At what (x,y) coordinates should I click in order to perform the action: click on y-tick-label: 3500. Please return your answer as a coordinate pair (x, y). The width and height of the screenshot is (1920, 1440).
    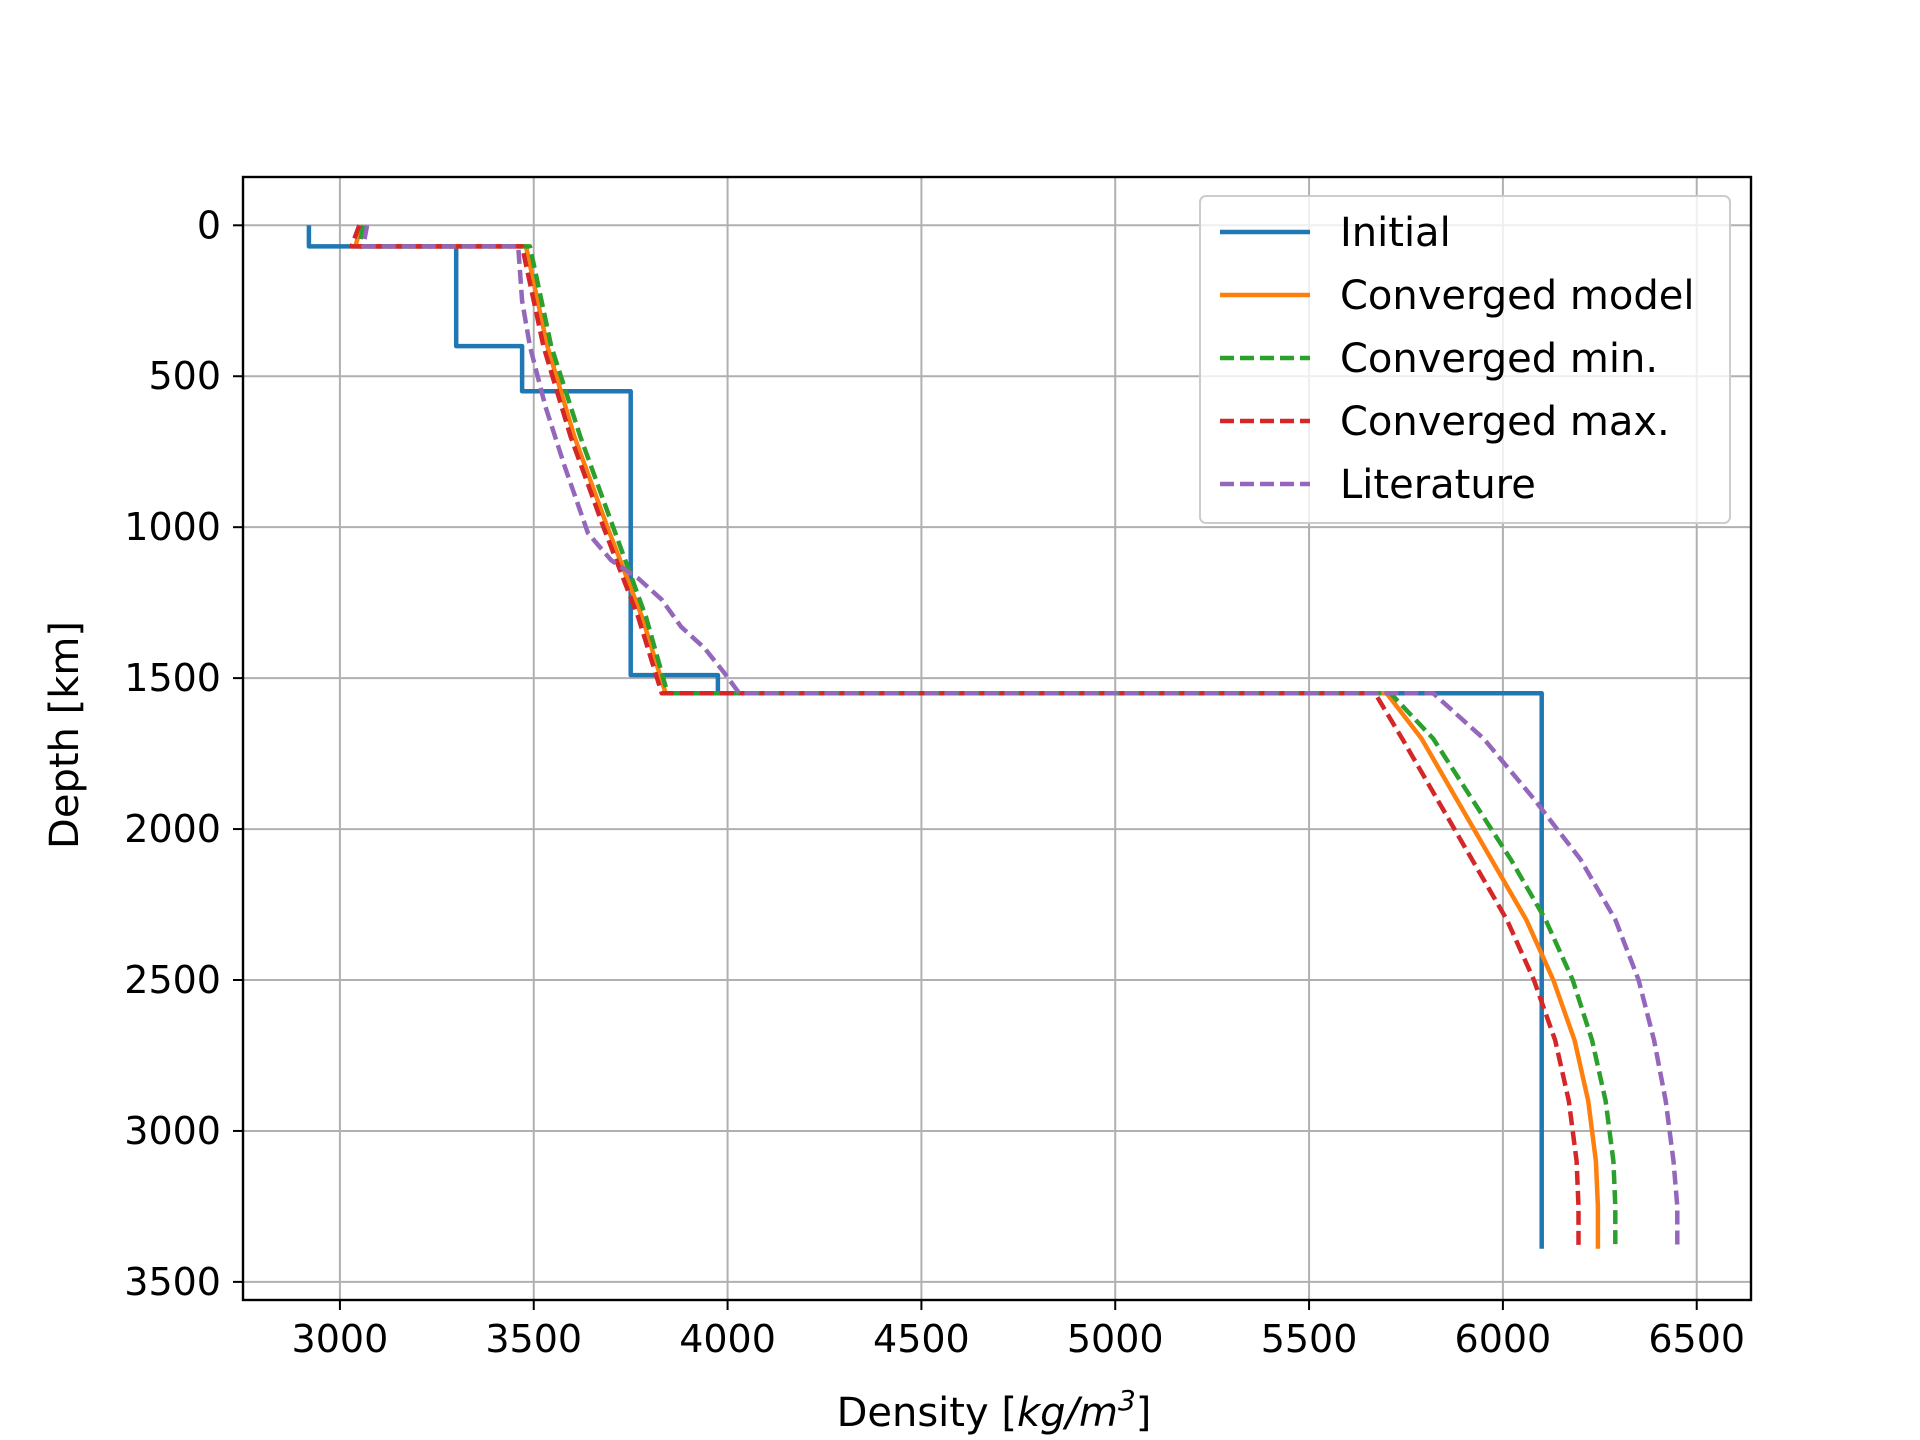
    Looking at the image, I should click on (172, 1282).